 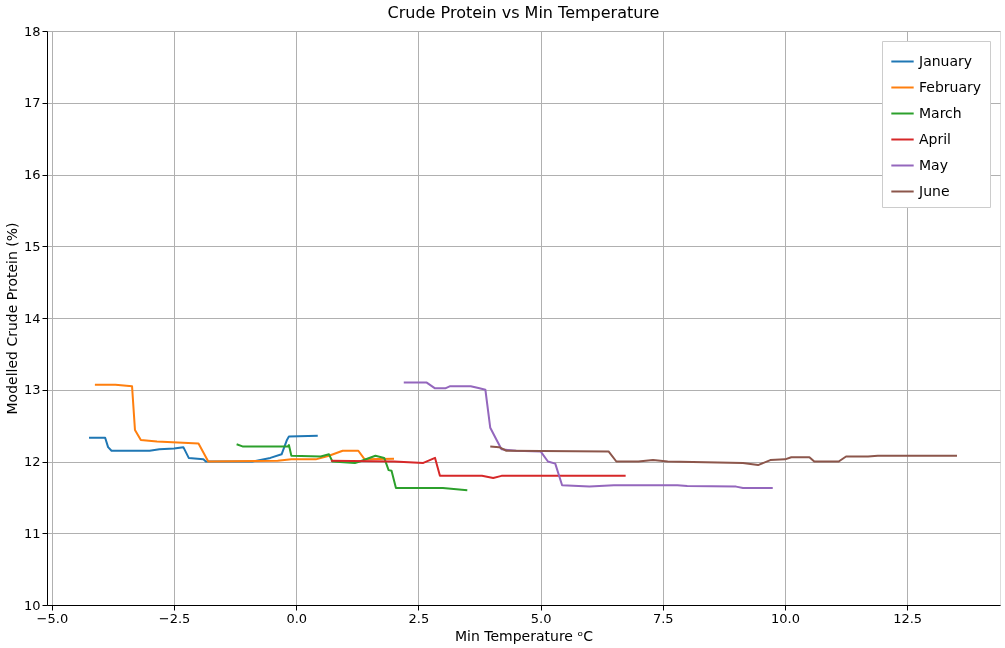 I want to click on x-tick-label: 12.5, so click(x=908, y=618).